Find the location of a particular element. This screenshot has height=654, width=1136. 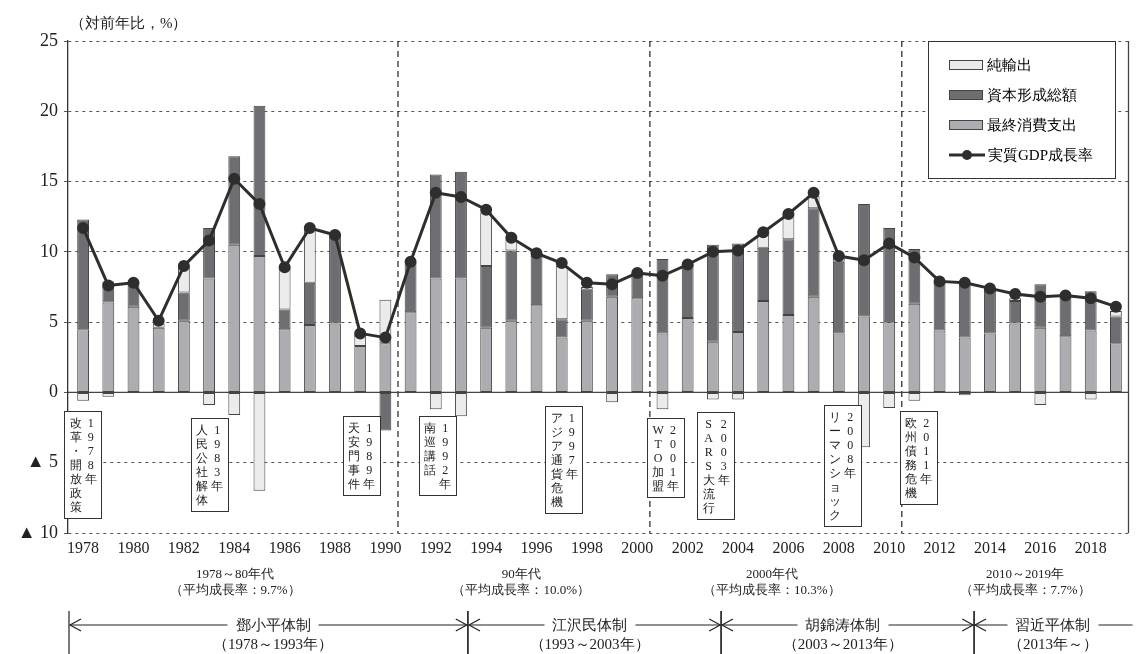

x-tick-label: 1978 is located at coordinates (83, 547).